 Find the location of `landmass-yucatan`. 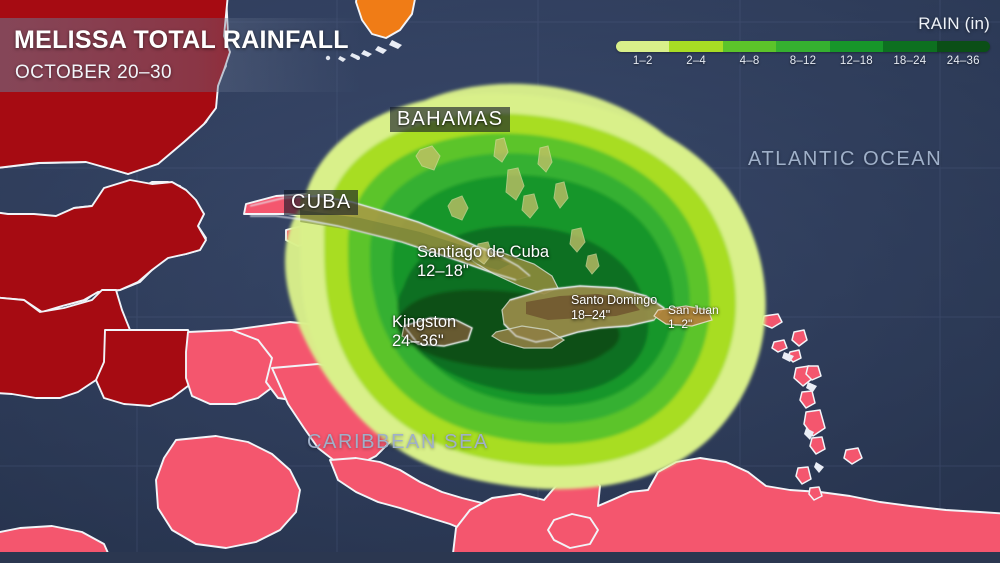

landmass-yucatan is located at coordinates (103, 246).